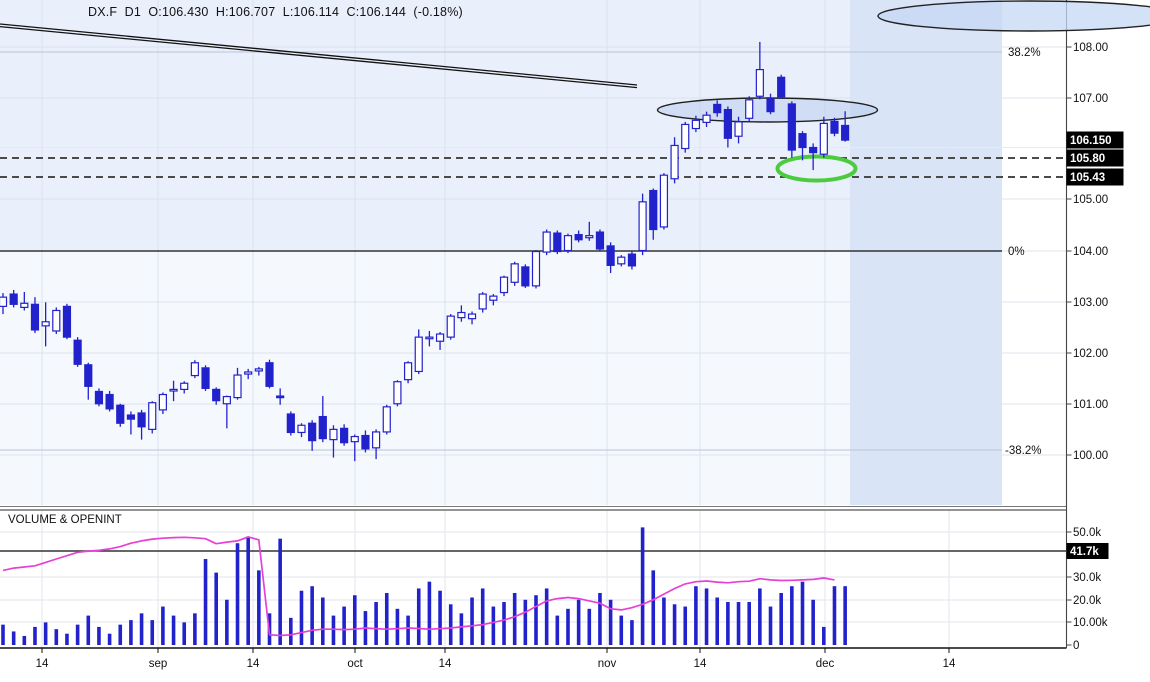 Image resolution: width=1150 pixels, height=682 pixels. Describe the element at coordinates (1090, 99) in the screenshot. I see `price-tick-label: 107.00` at that location.